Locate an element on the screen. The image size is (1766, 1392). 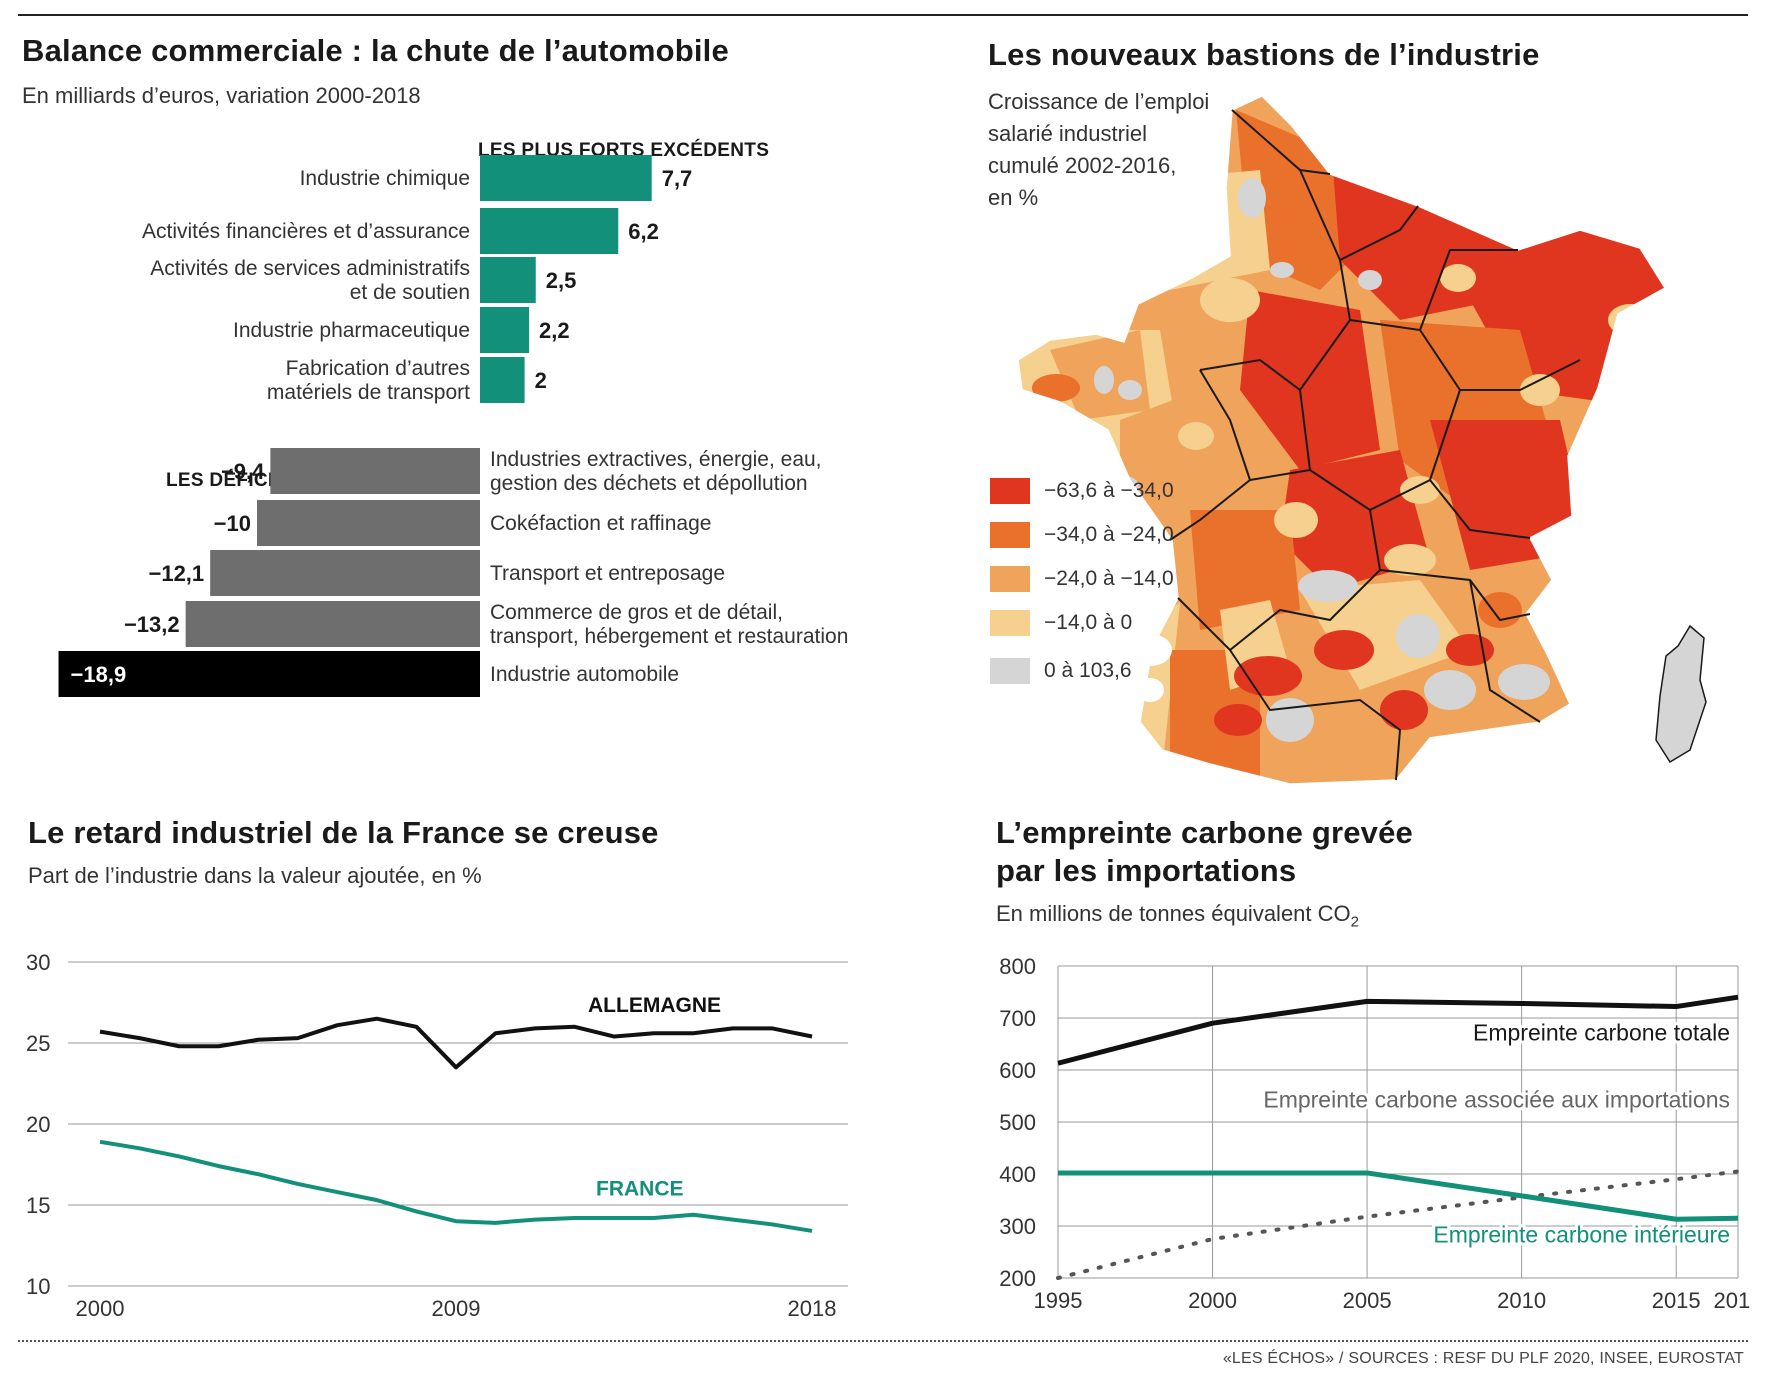
top-rule is located at coordinates (883, 15).